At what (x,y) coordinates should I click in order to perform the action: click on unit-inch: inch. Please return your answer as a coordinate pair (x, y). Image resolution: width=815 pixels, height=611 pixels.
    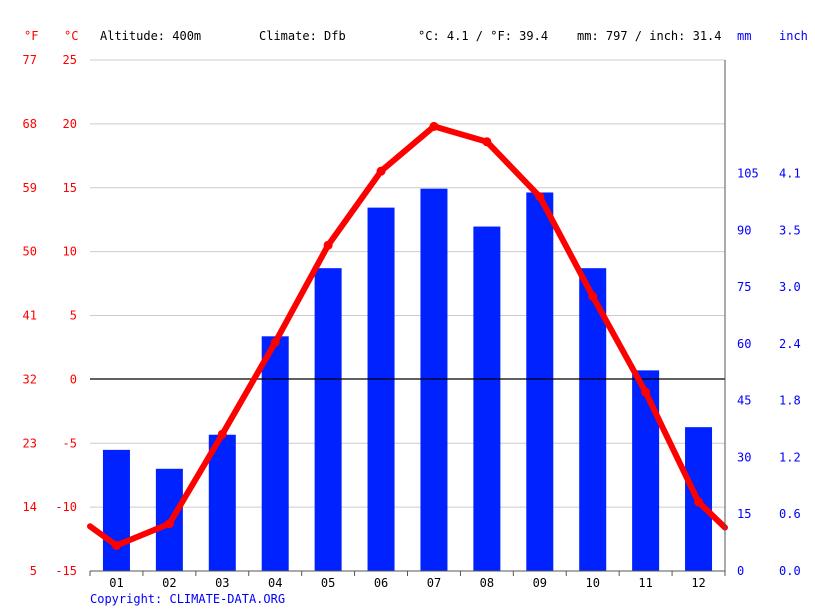
    Looking at the image, I should click on (793, 36).